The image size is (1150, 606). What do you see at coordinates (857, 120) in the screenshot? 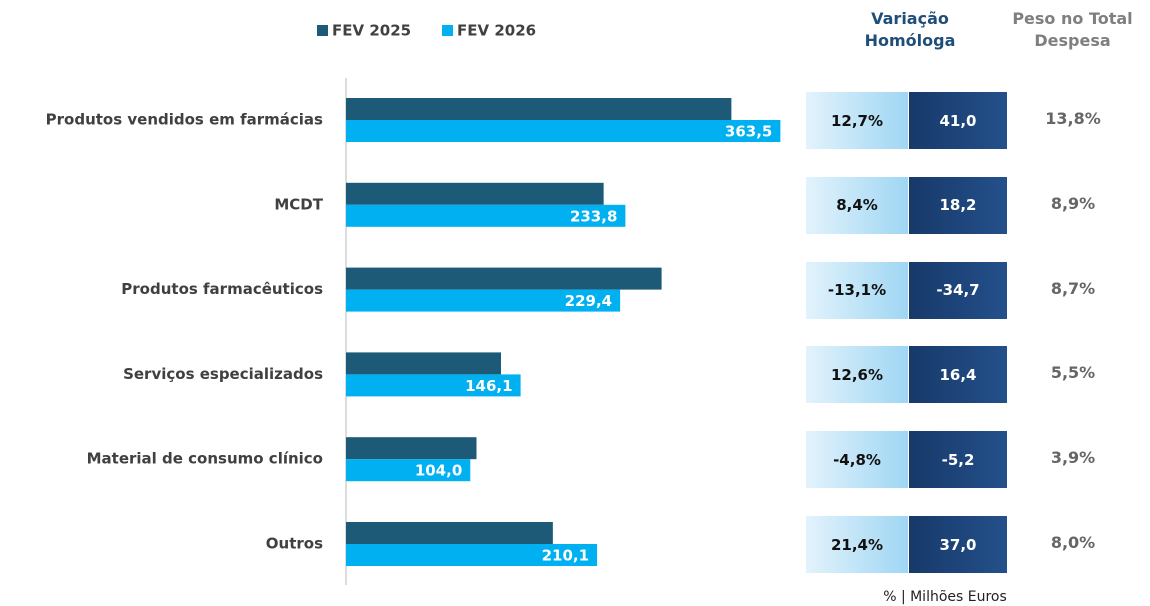
I see `change-pct-cell: 12,7%` at bounding box center [857, 120].